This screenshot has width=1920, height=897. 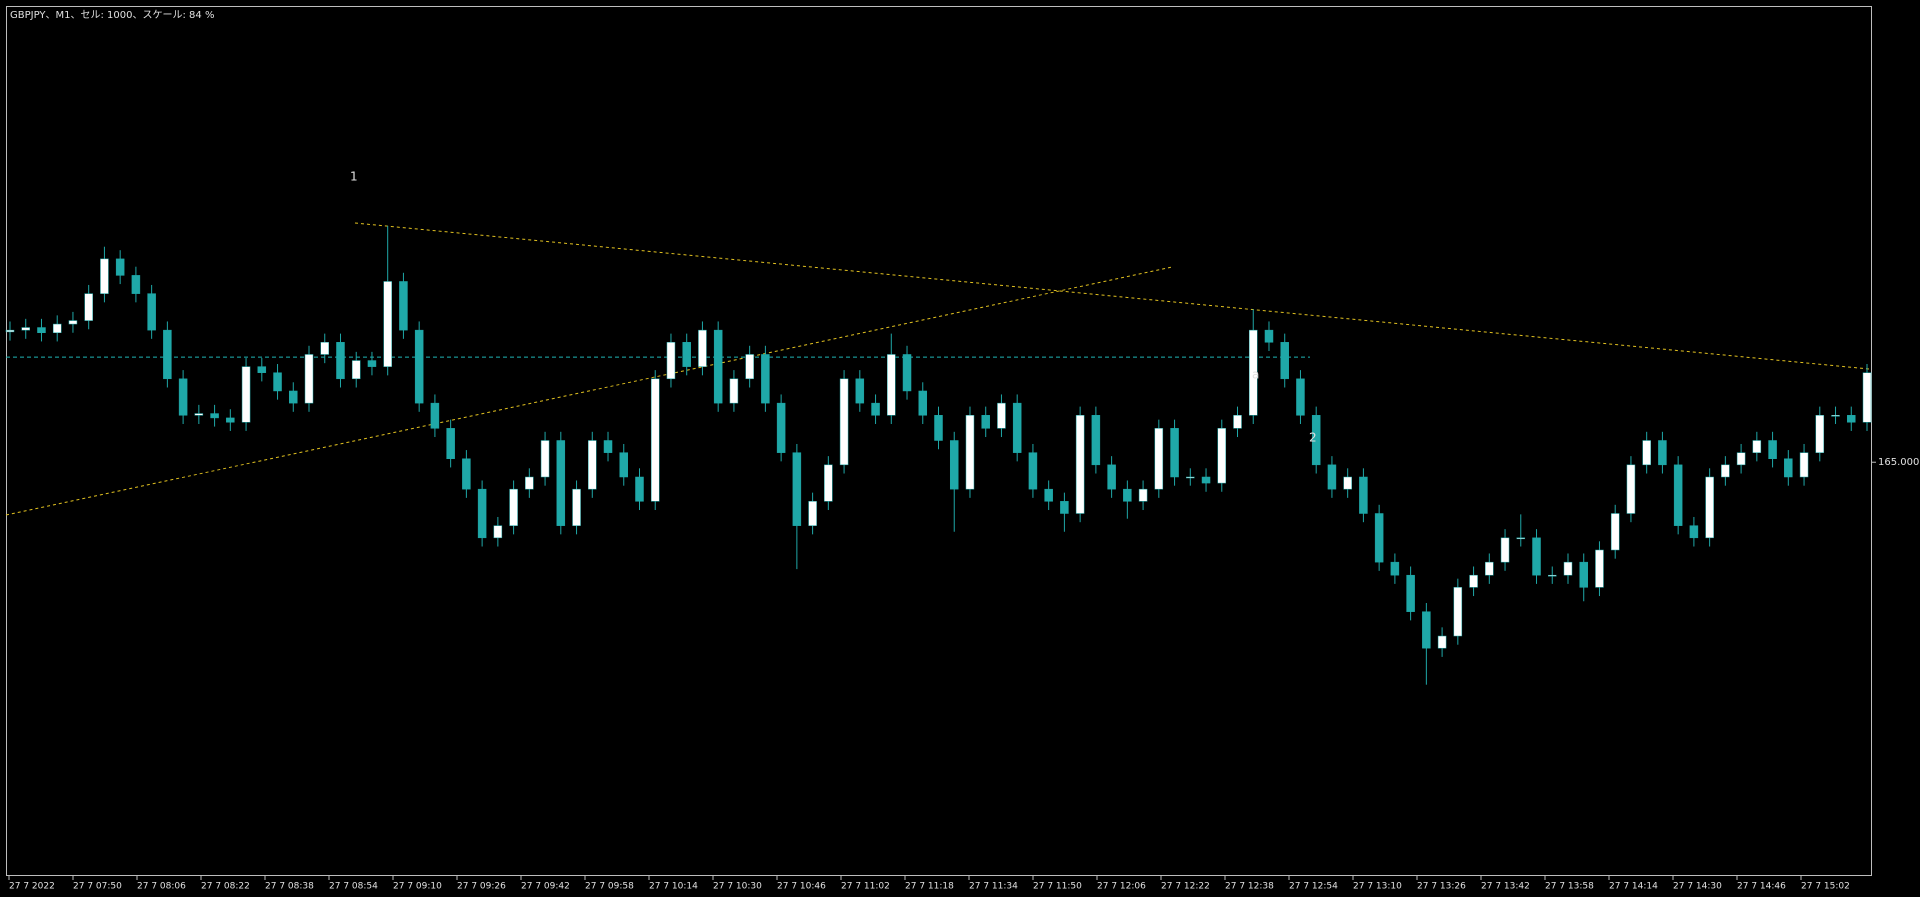 What do you see at coordinates (354, 177) in the screenshot?
I see `annotation: 1` at bounding box center [354, 177].